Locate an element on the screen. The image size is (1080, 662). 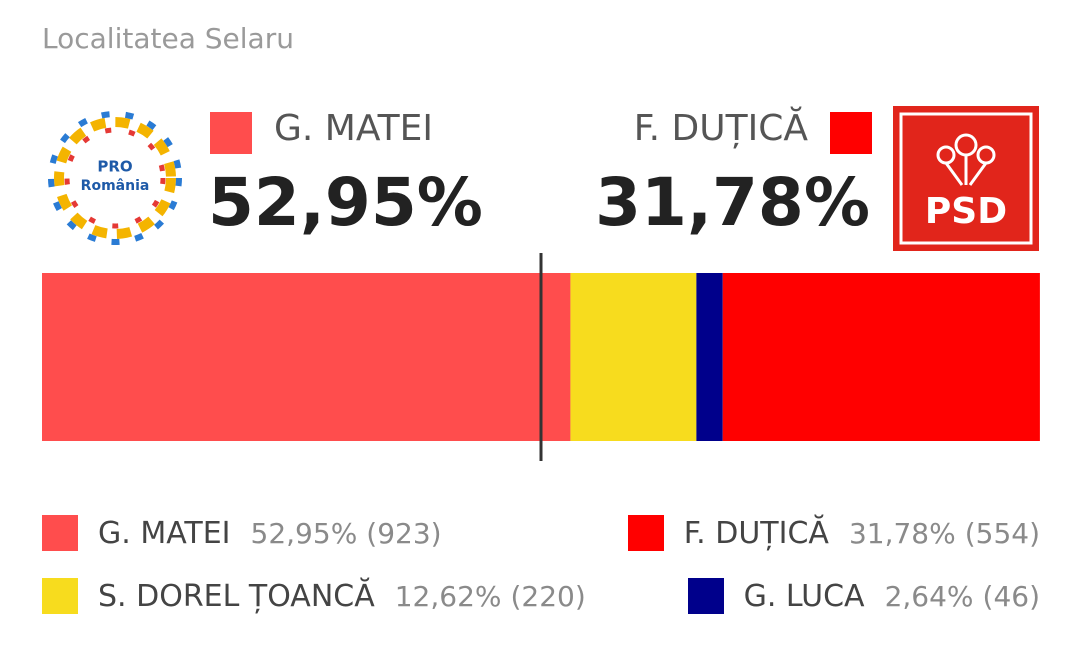
legend-item: G. LUCA 2,64% (46) is located at coordinates (863, 596).